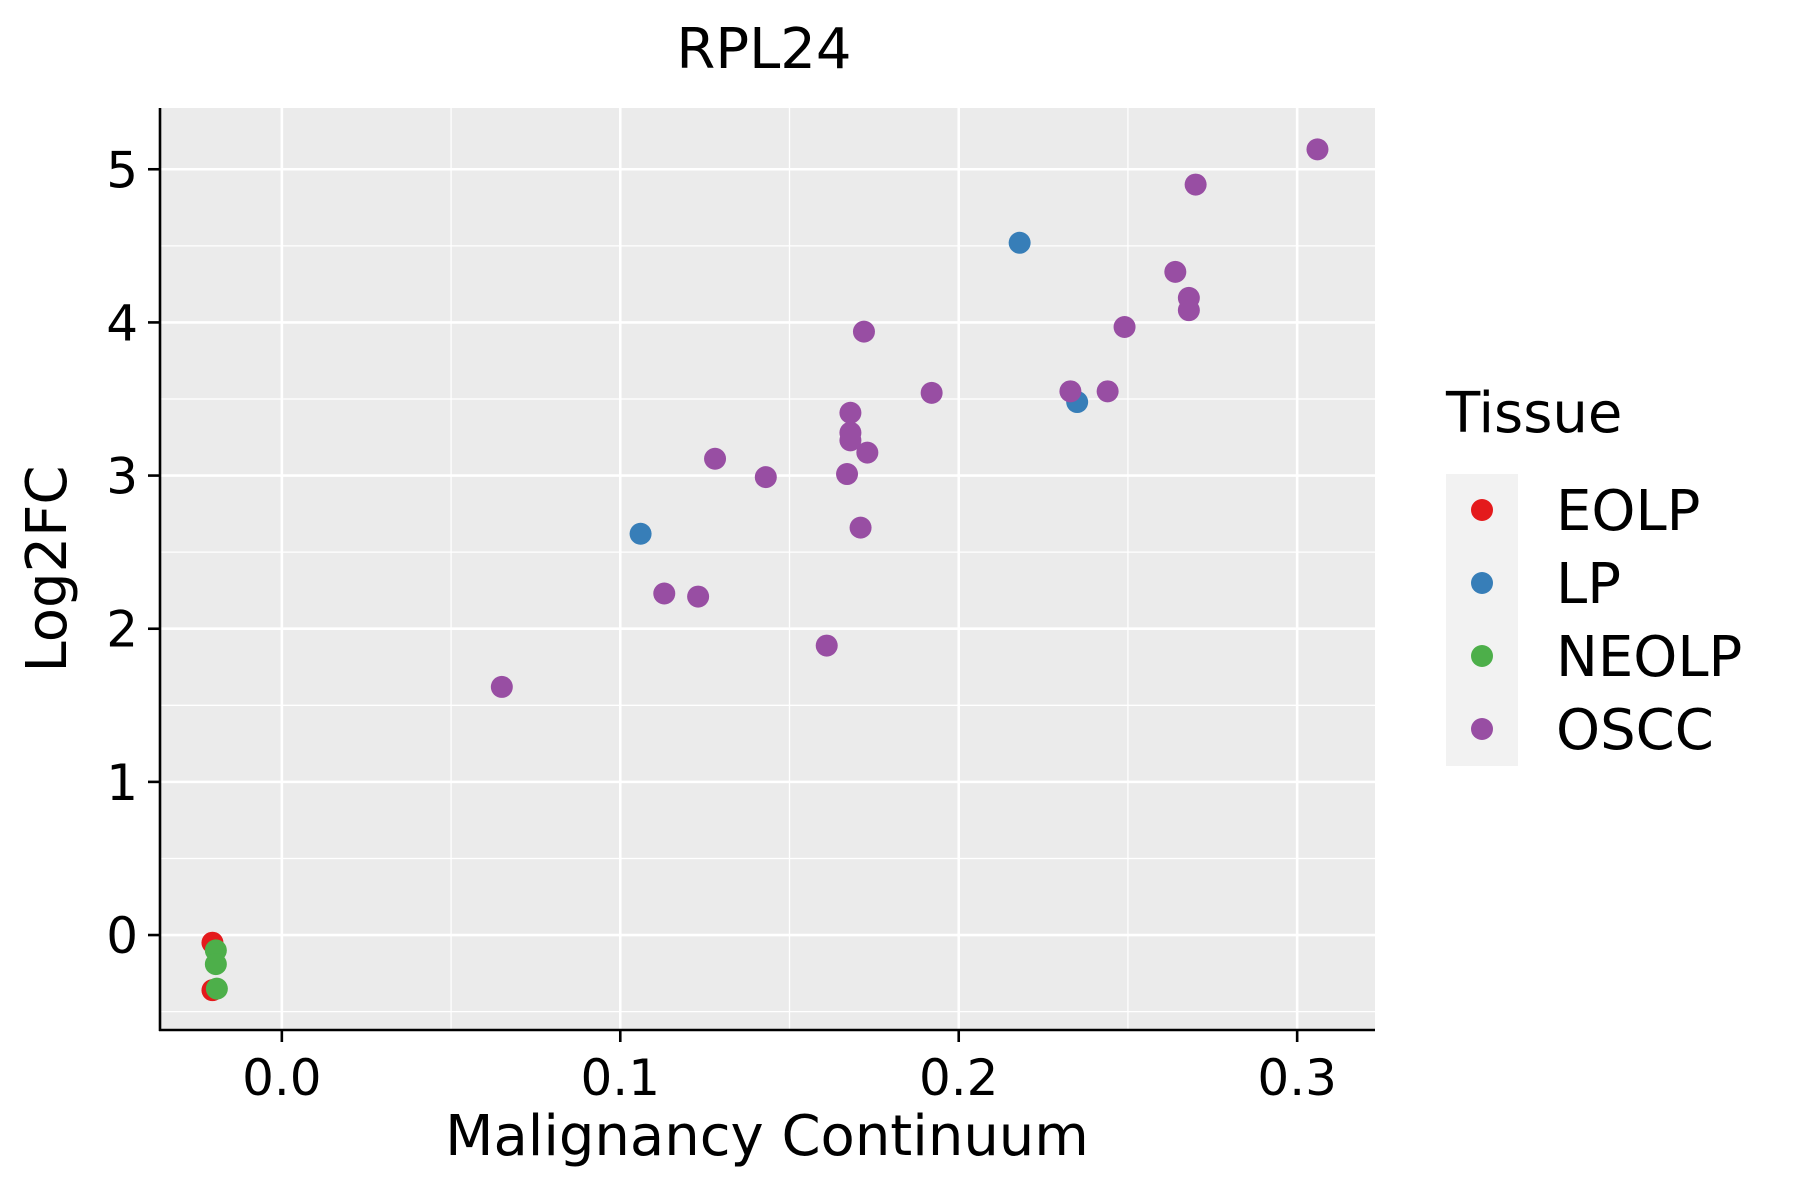 The width and height of the screenshot is (1800, 1200). I want to click on y-tick-label: 3, so click(122, 477).